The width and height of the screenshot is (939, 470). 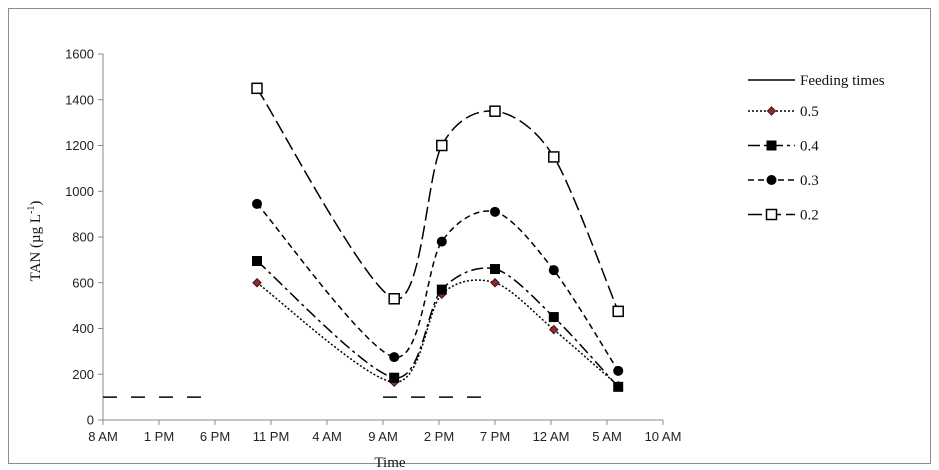 I want to click on x-tick-label: 9 AM, so click(x=383, y=436).